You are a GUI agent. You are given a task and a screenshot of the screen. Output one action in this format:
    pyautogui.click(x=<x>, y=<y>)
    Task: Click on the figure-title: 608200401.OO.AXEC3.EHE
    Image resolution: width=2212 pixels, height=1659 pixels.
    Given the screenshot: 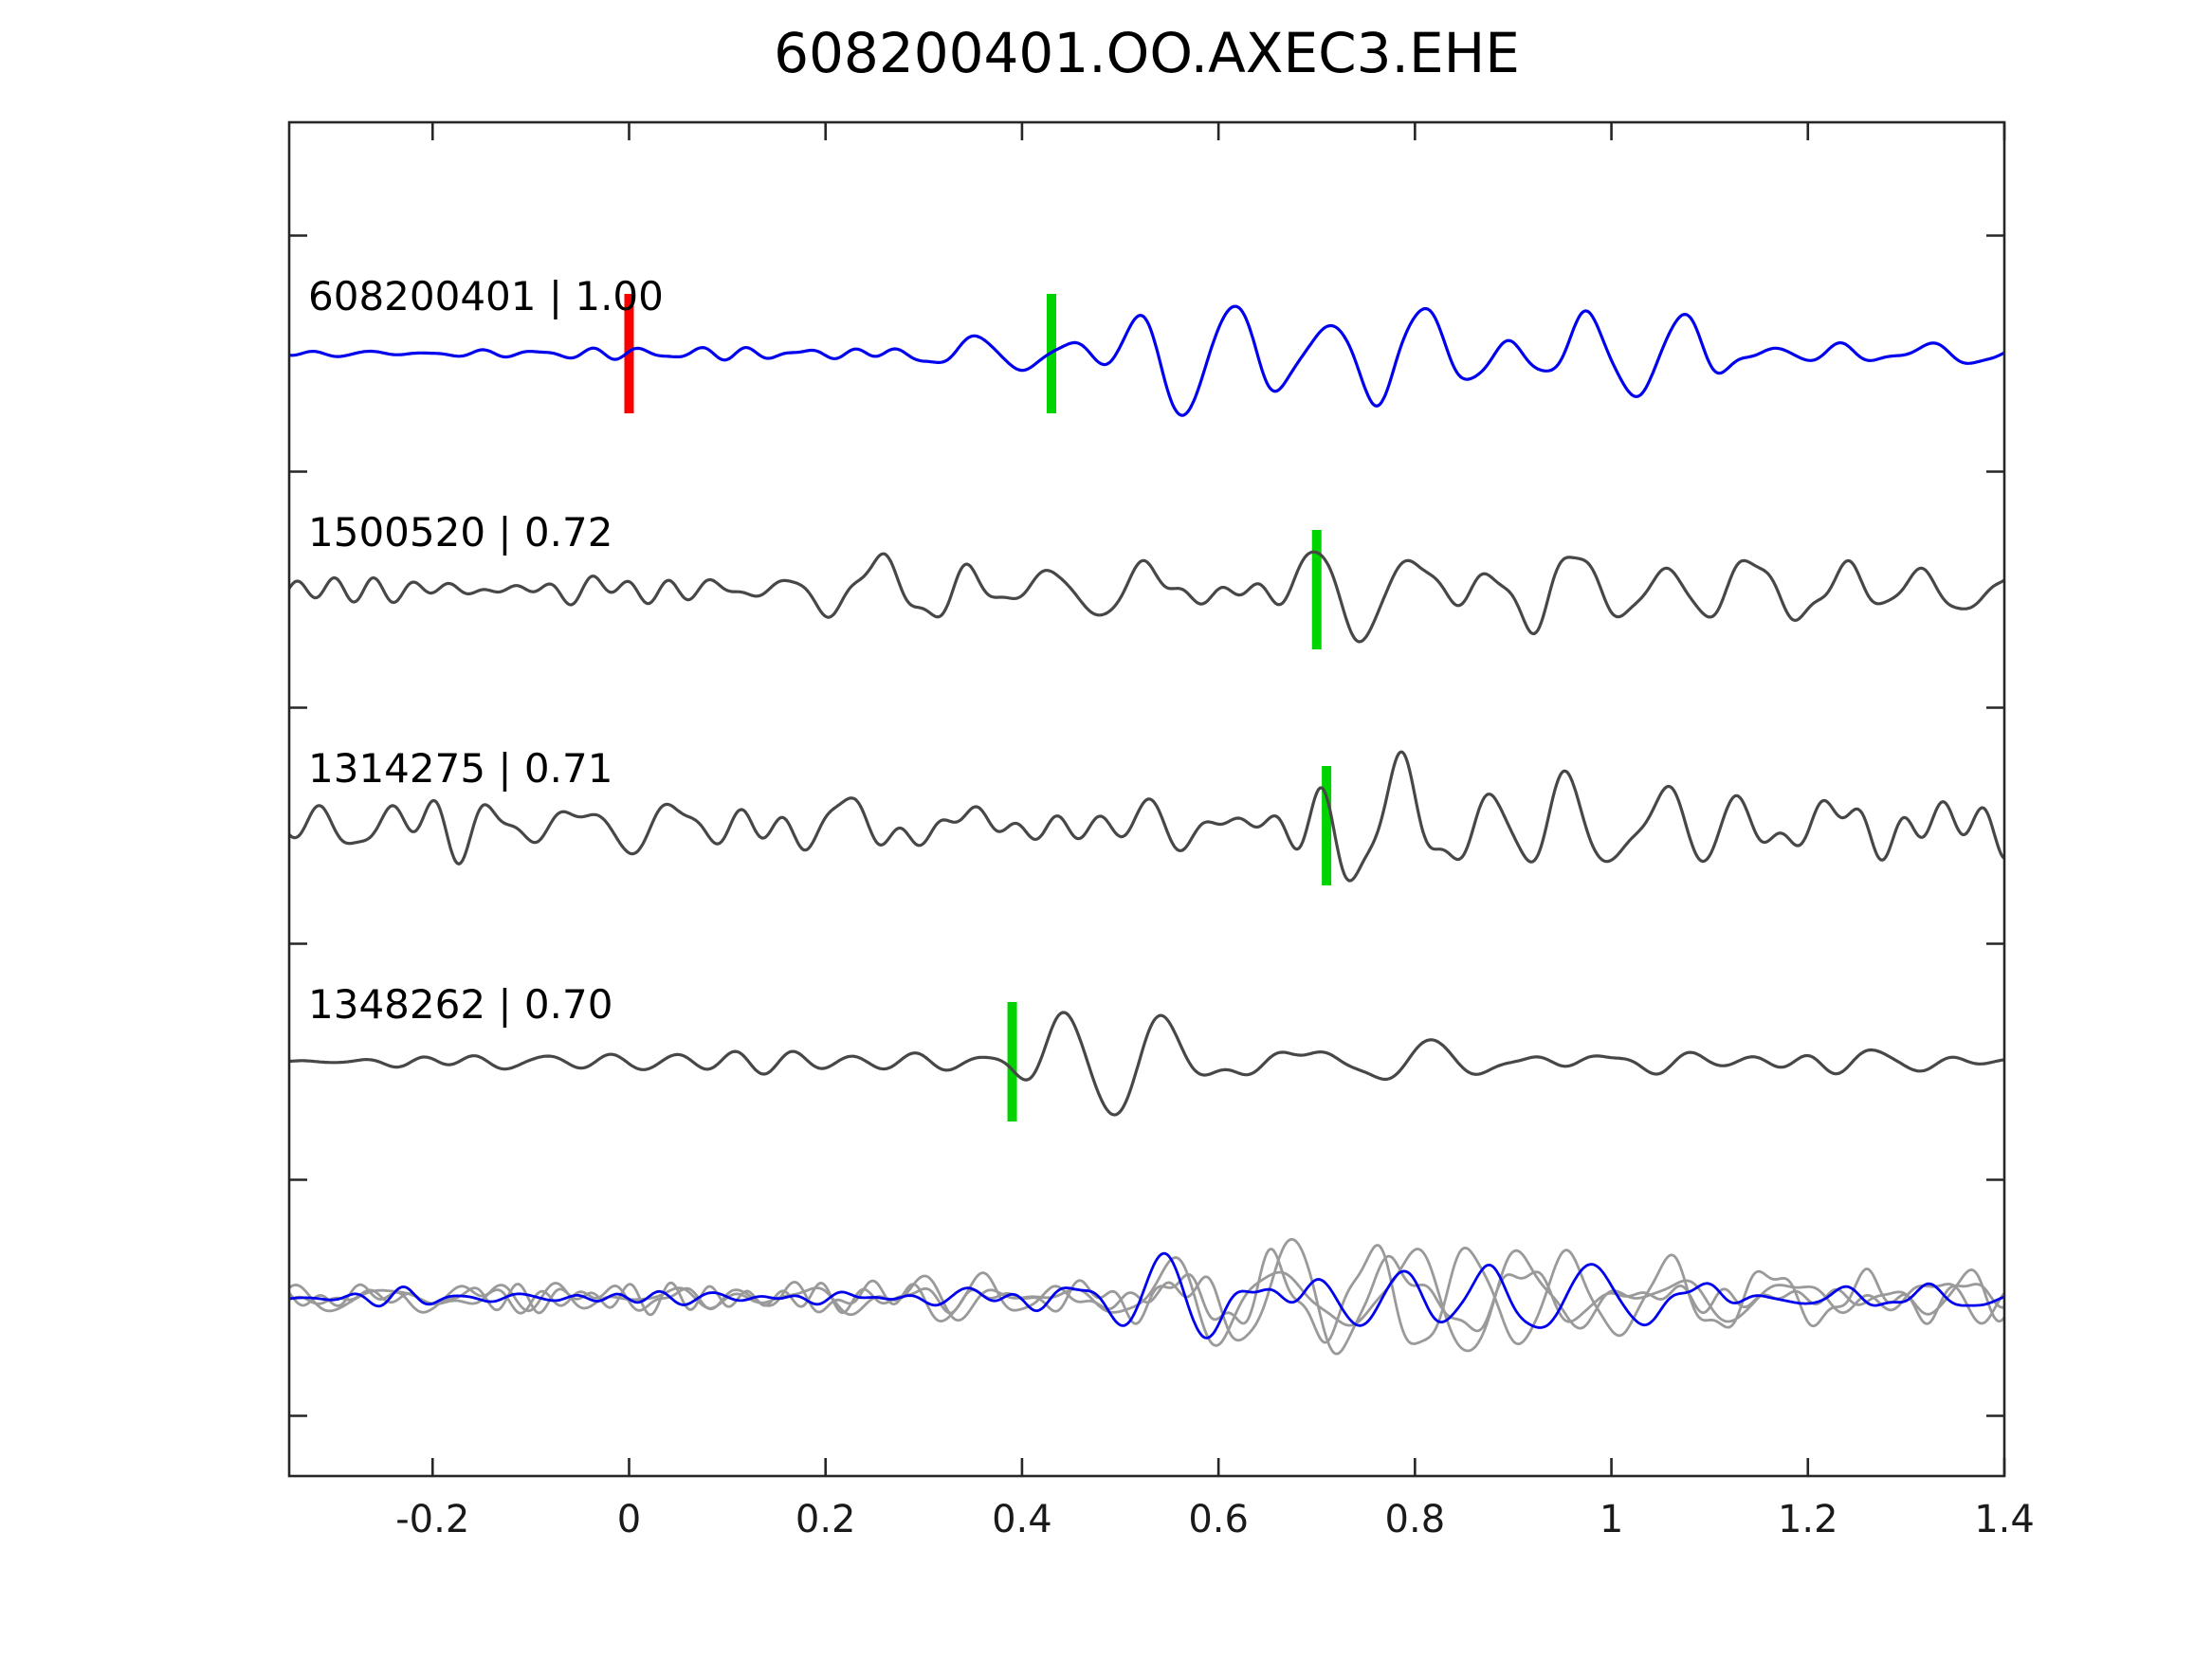 What is the action you would take?
    pyautogui.click(x=1147, y=53)
    